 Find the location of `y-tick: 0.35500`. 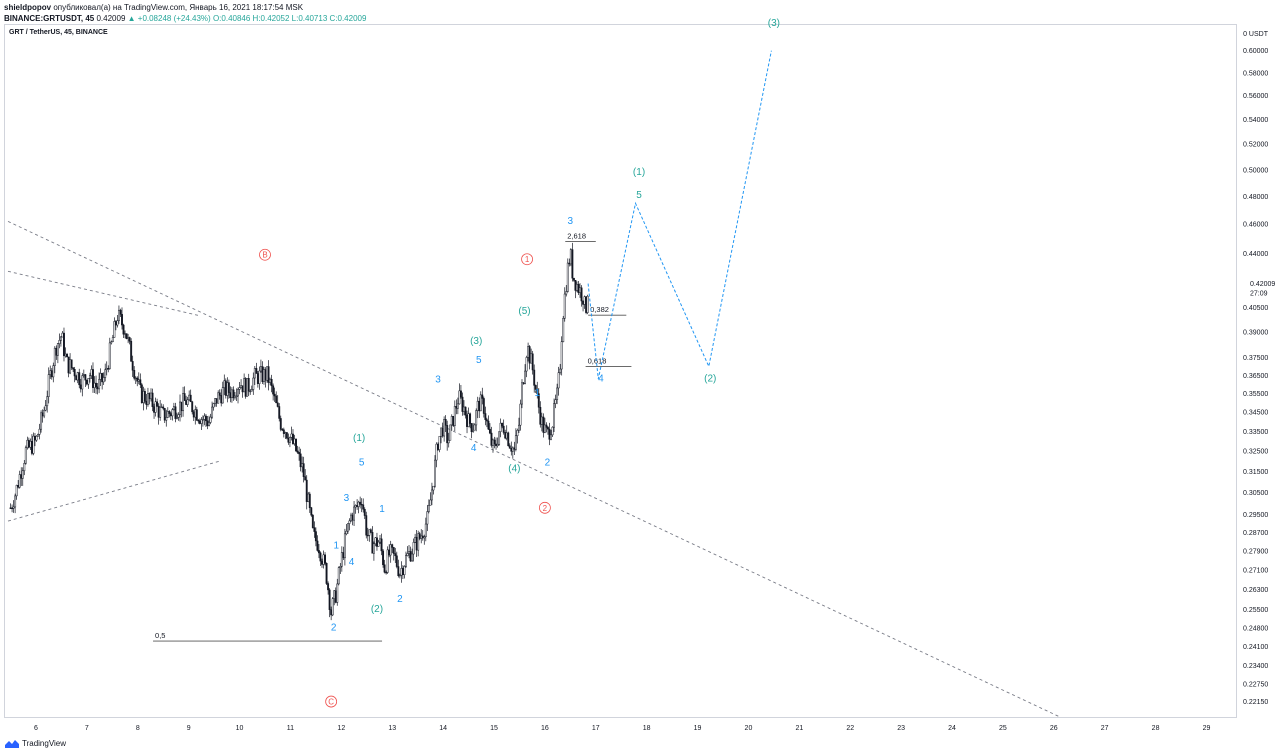

y-tick: 0.35500 is located at coordinates (1255, 394).